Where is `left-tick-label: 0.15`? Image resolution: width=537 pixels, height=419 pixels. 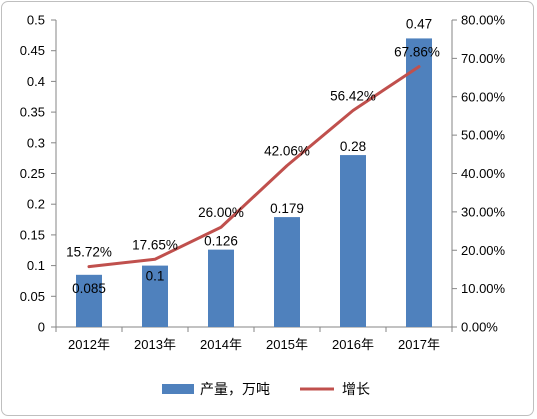 left-tick-label: 0.15 is located at coordinates (32, 234).